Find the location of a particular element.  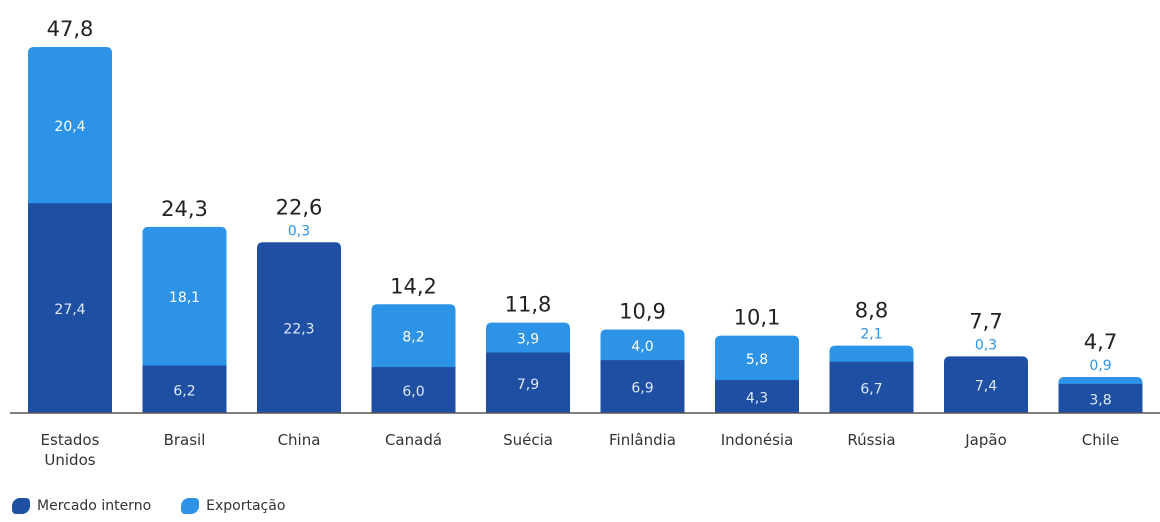

data-label-mercado-interno: 7,9 is located at coordinates (528, 385).